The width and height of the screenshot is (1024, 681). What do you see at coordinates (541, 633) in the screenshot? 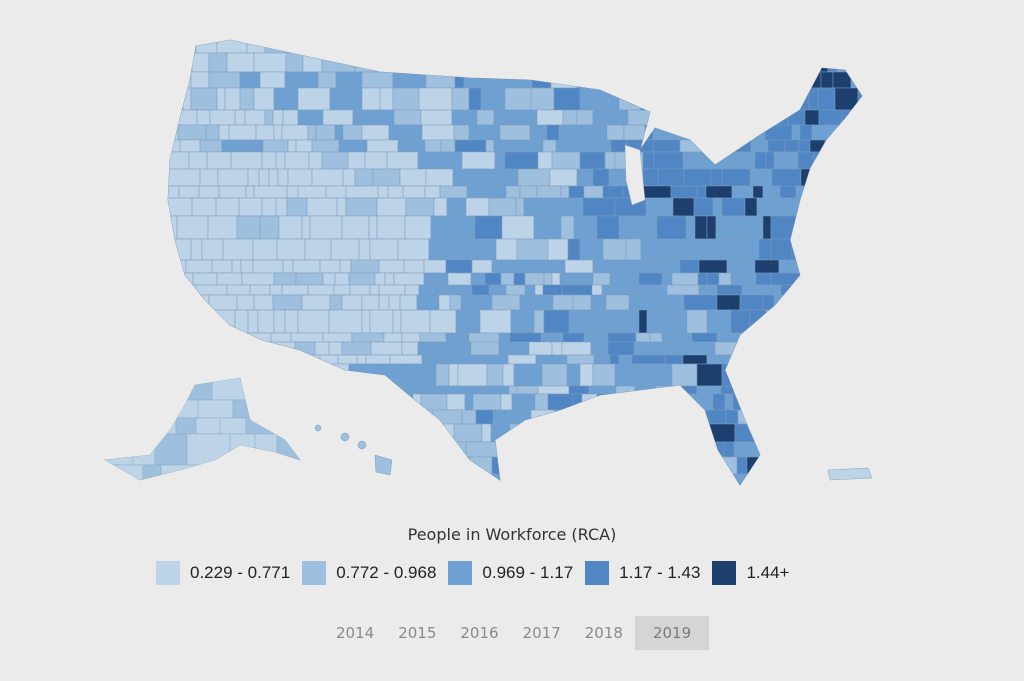
I see `year-2017-button: 2017` at bounding box center [541, 633].